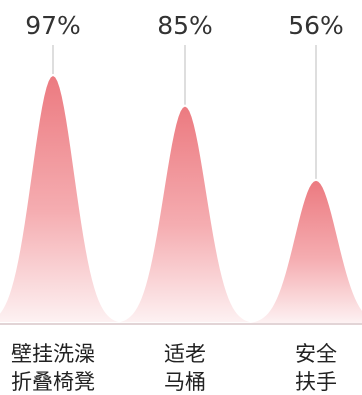  I want to click on value-label-2: 85%, so click(185, 25).